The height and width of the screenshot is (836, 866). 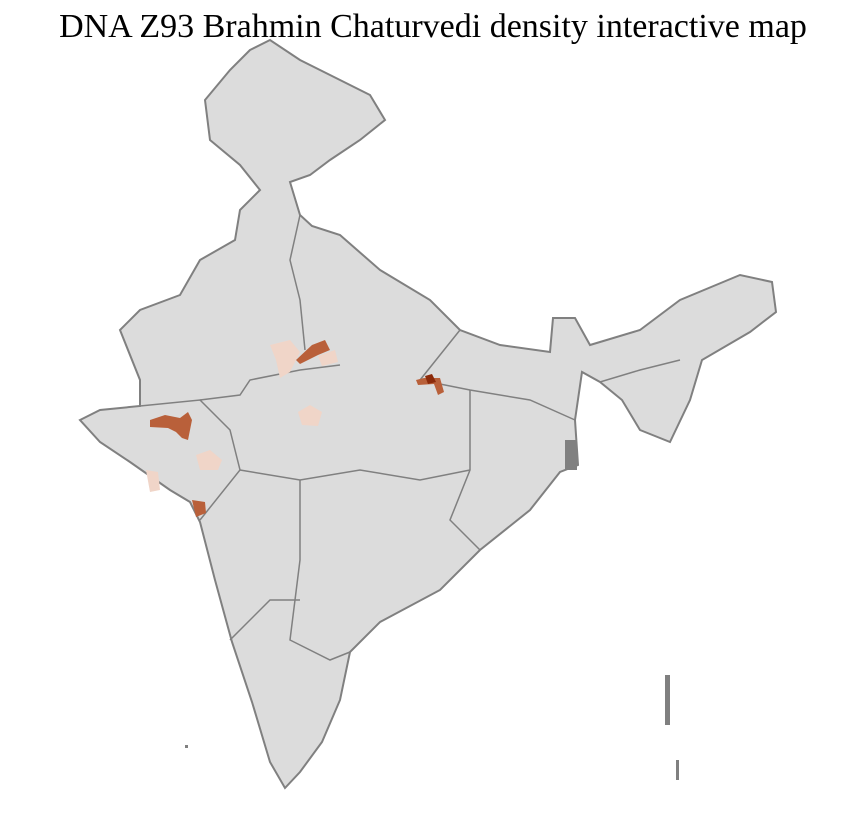 What do you see at coordinates (432, 727) in the screenshot?
I see `island-groups` at bounding box center [432, 727].